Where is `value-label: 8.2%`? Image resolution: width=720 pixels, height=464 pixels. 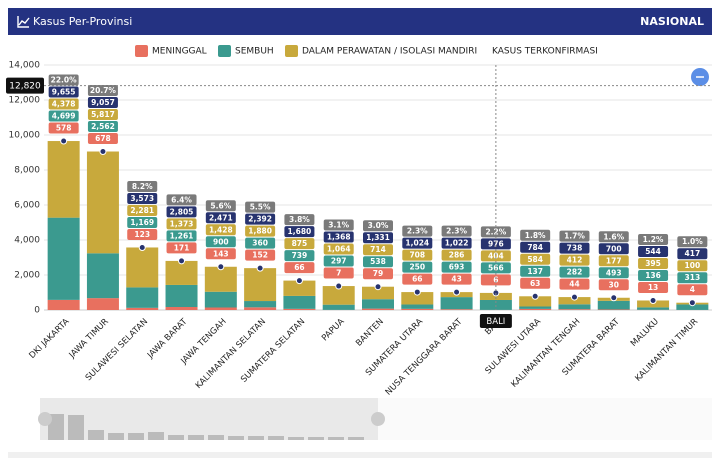 value-label: 8.2% is located at coordinates (142, 186).